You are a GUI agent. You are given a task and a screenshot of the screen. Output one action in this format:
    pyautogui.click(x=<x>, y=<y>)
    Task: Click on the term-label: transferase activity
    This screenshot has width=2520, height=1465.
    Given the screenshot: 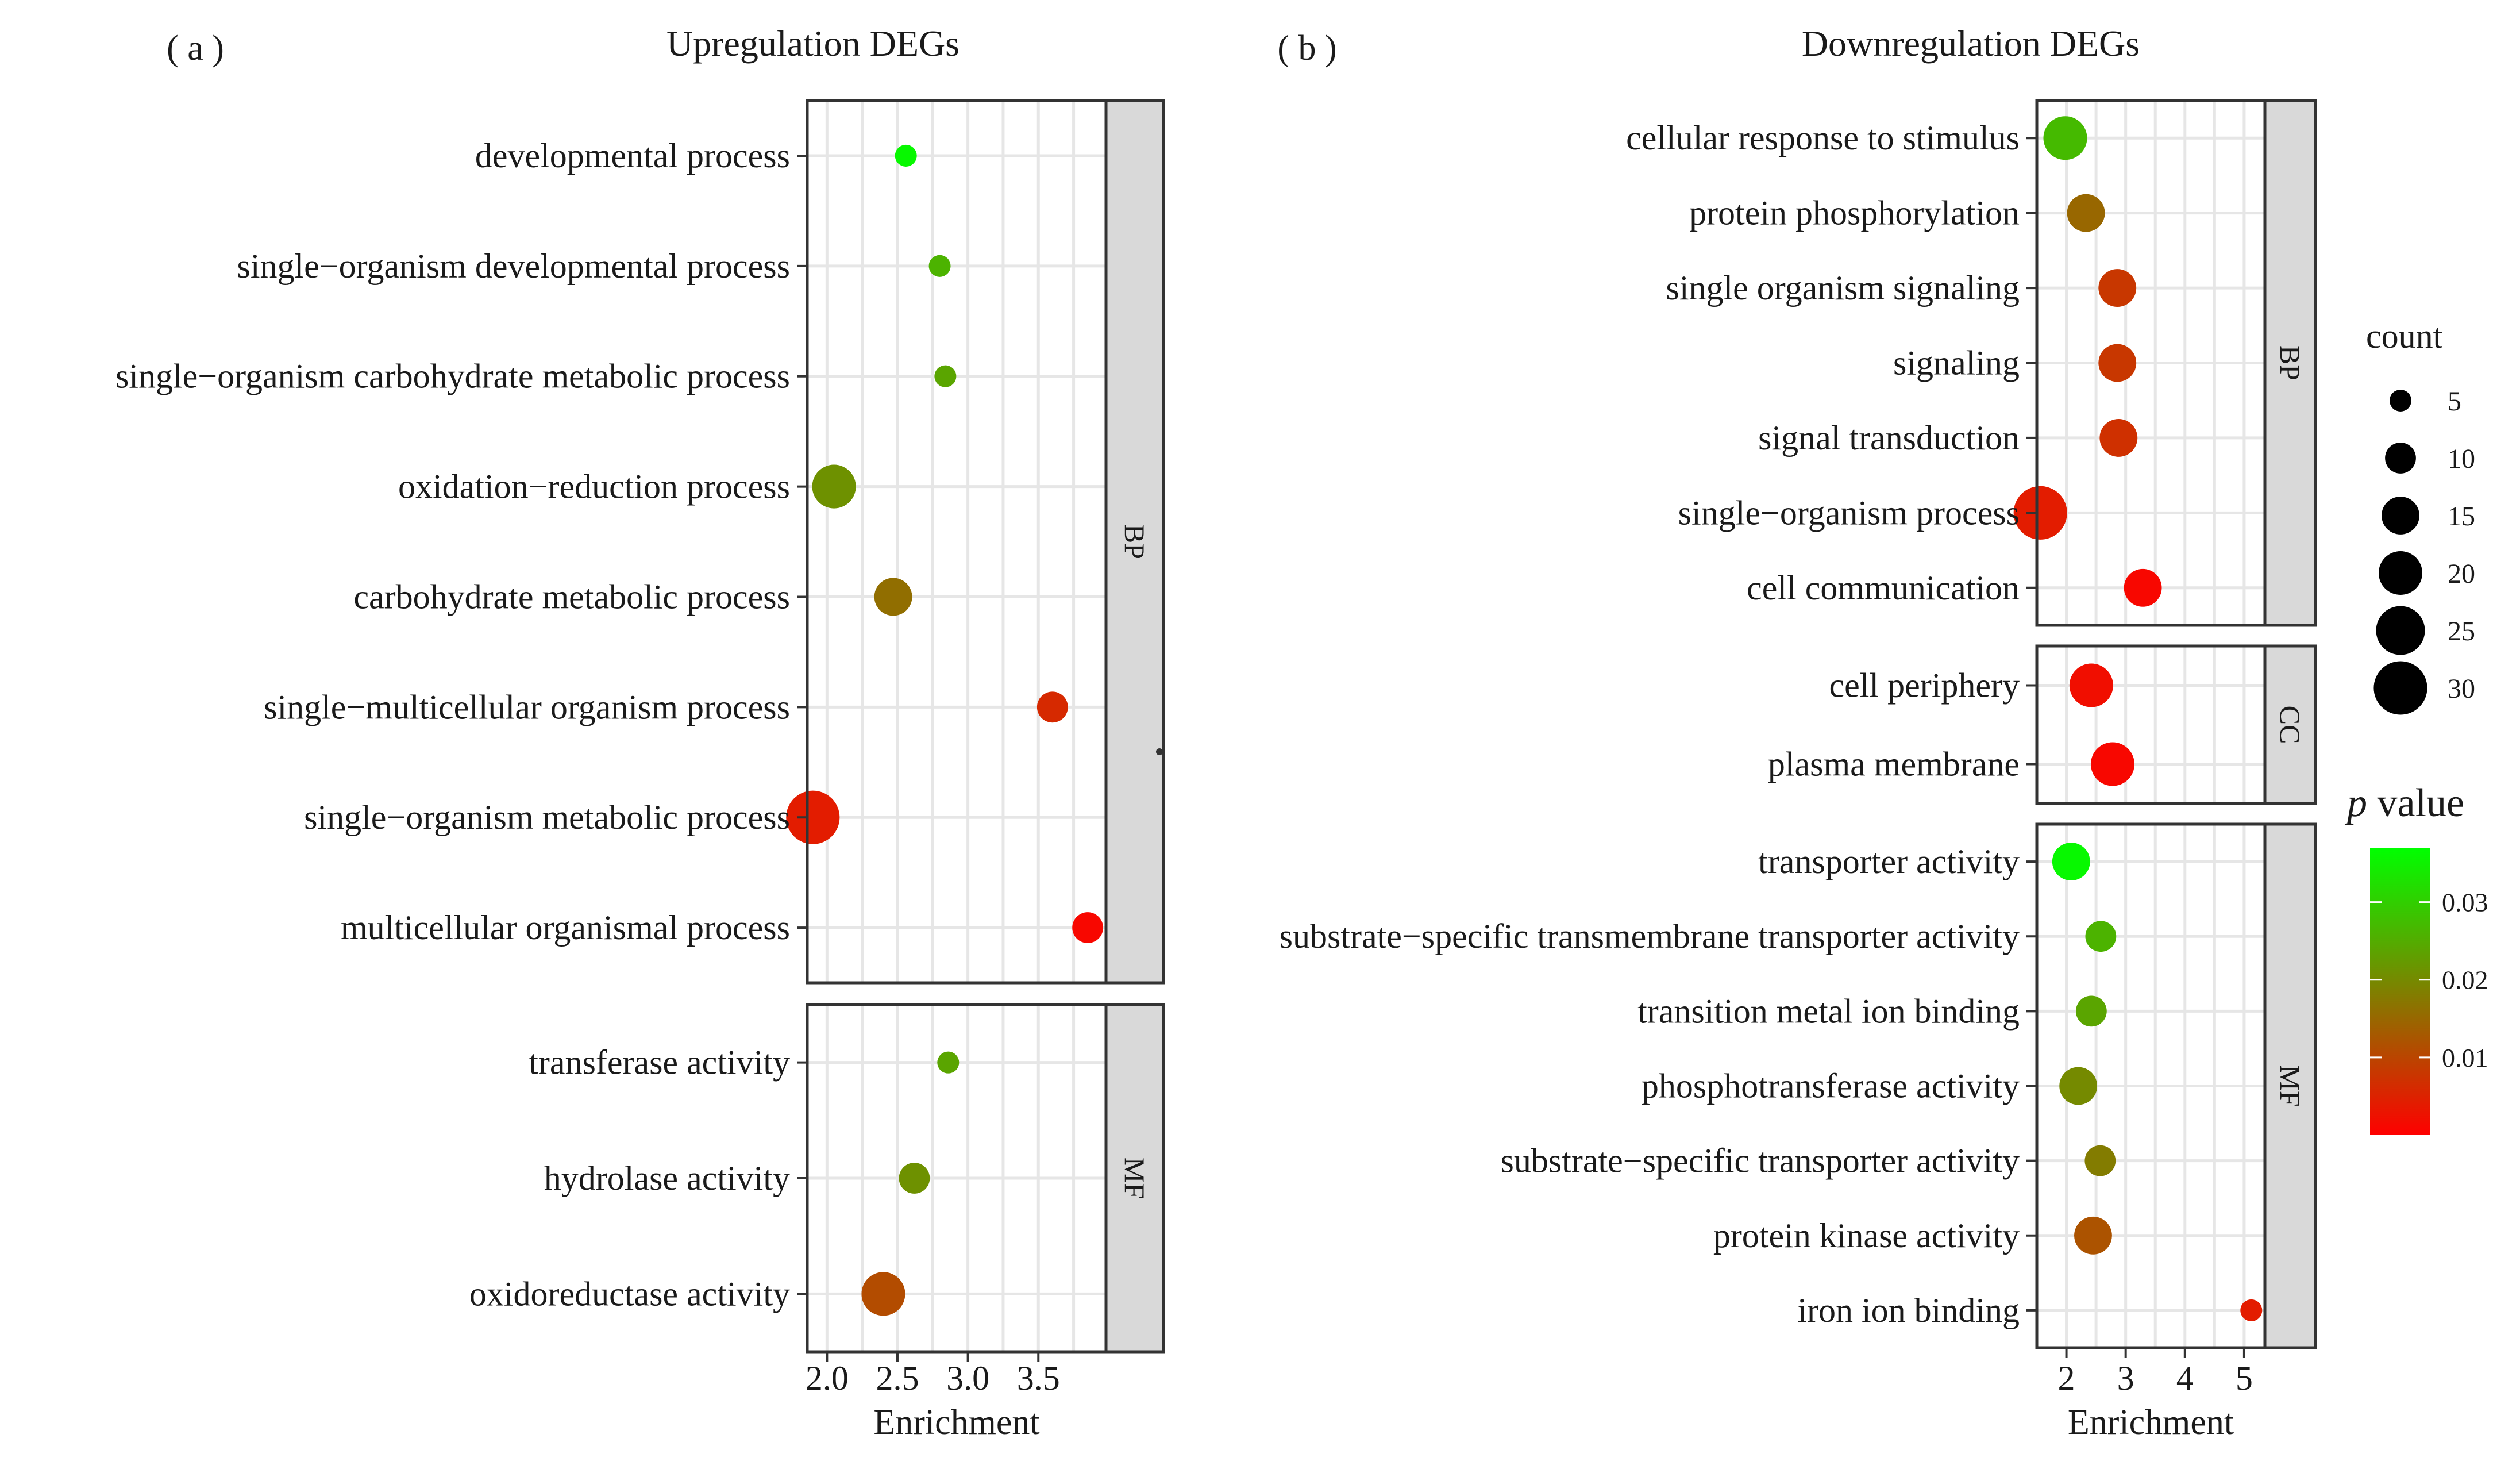 What is the action you would take?
    pyautogui.click(x=659, y=1063)
    